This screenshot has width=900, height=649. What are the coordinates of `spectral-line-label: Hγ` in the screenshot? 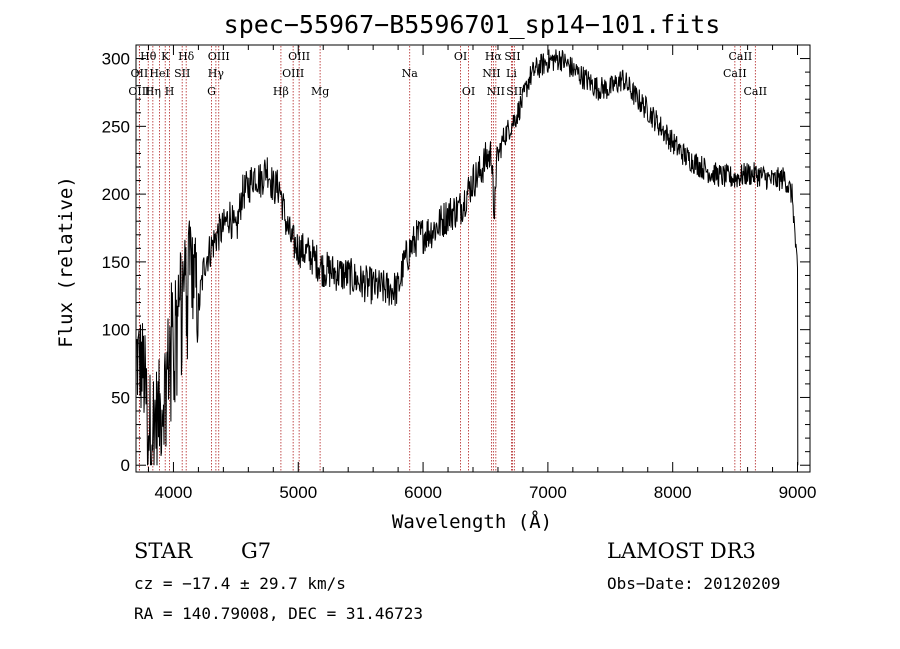 It's located at (216, 73).